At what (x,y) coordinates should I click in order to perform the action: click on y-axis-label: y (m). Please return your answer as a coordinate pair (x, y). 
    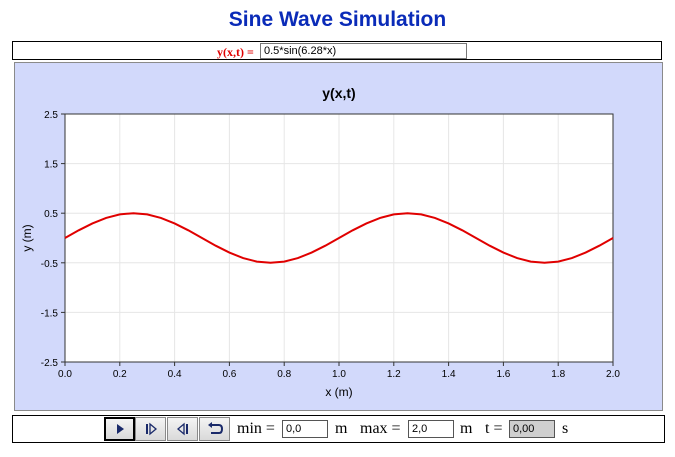
    Looking at the image, I should click on (27, 237).